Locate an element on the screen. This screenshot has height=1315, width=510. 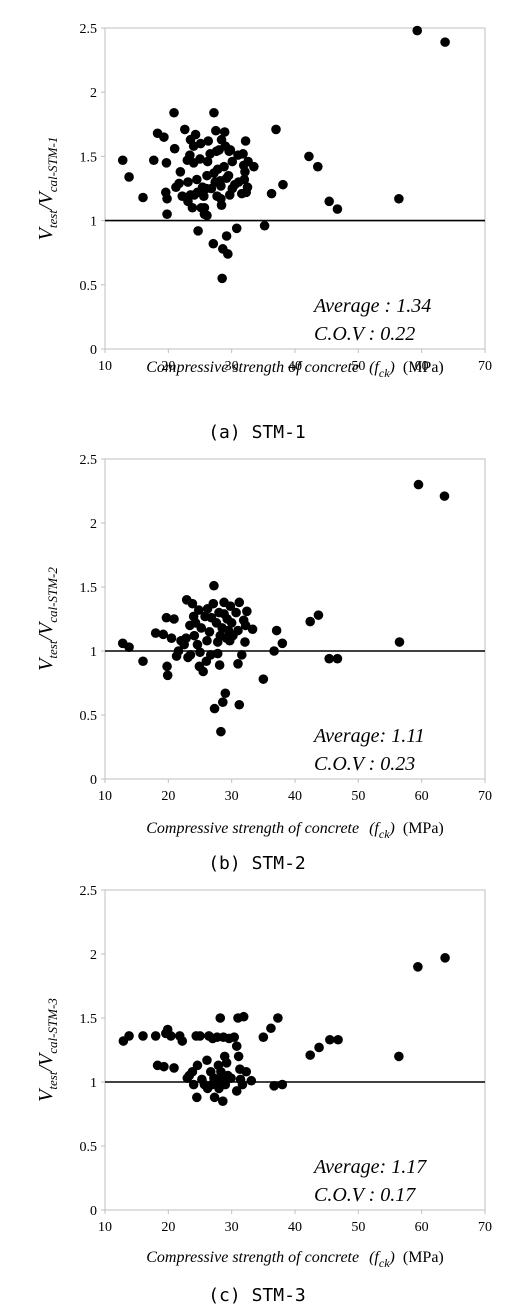
figure-caption: (a) STM-1 is located at coordinates (257, 432).